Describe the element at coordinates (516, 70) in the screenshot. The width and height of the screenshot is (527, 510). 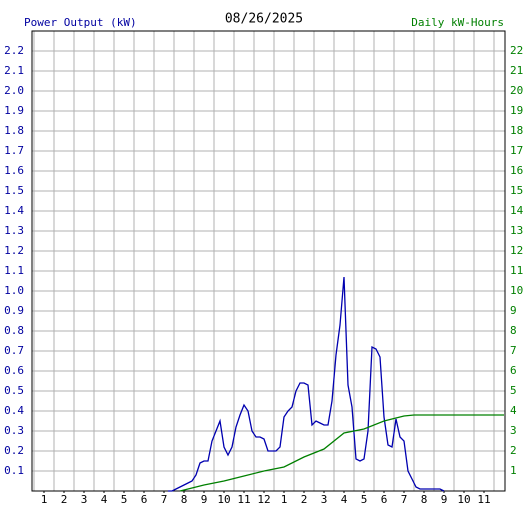
I see `y2-tick-label: 21` at that location.